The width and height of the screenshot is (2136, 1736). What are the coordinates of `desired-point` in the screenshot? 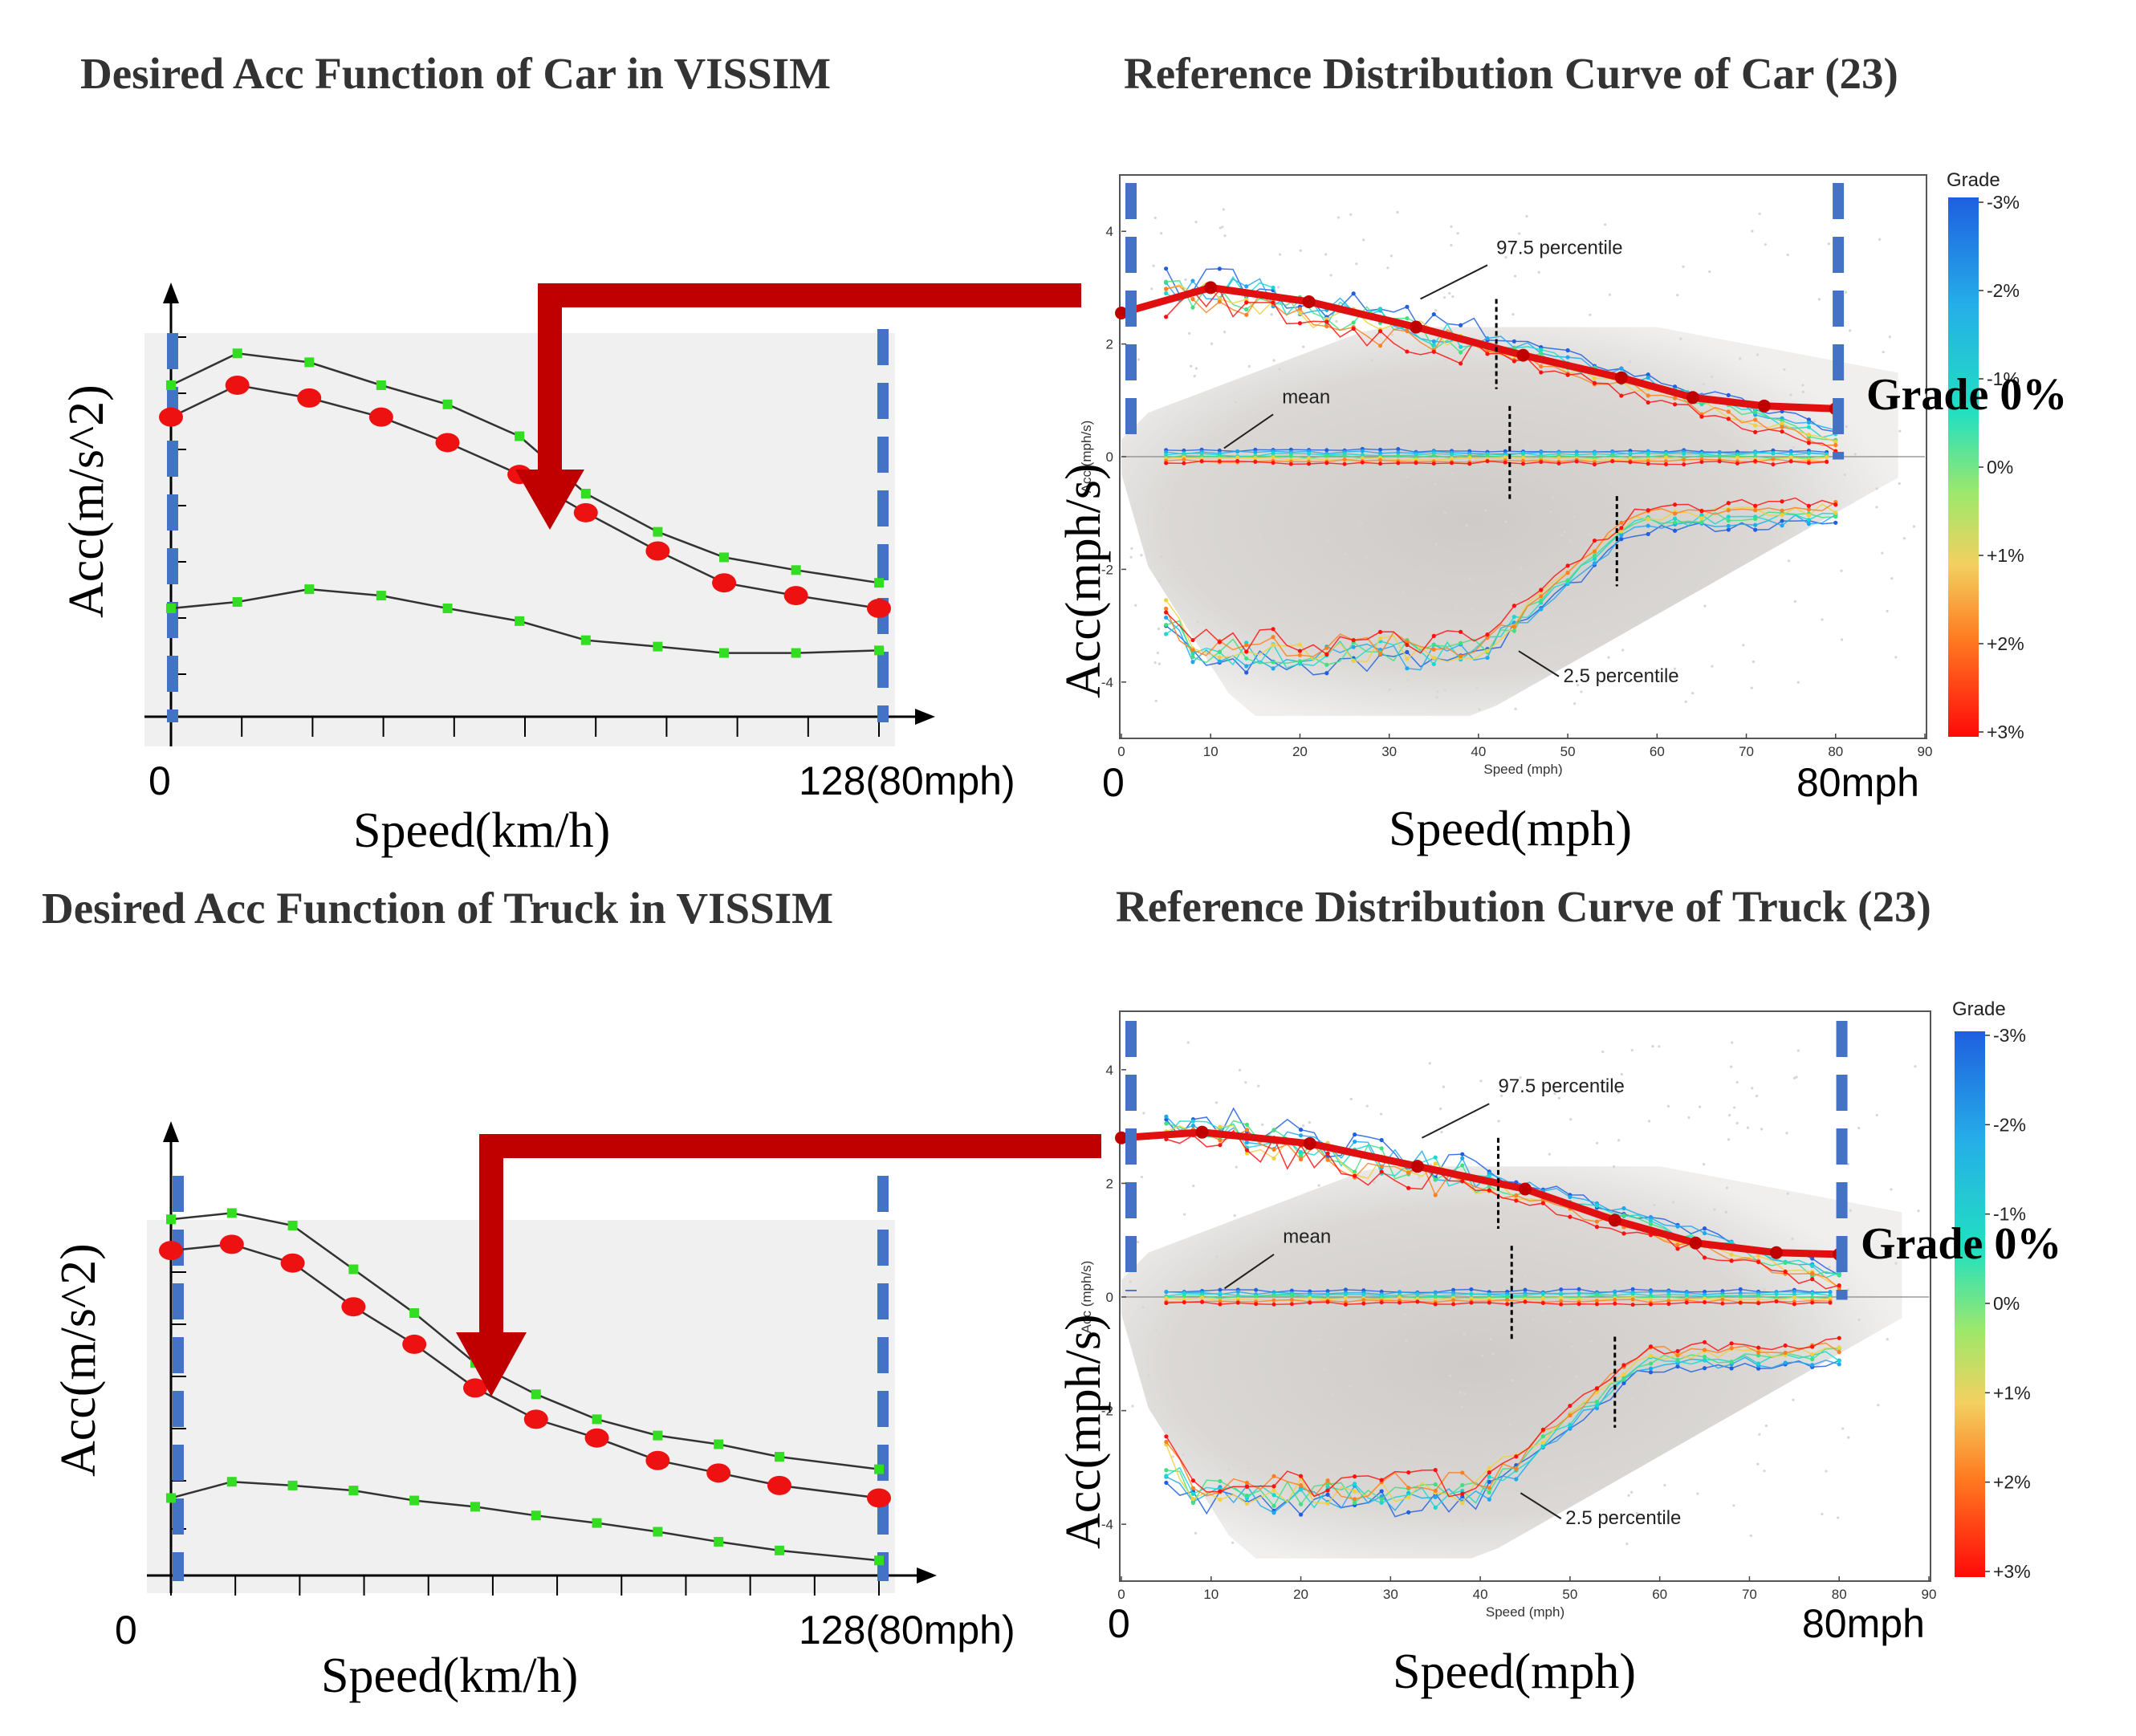 It's located at (657, 1460).